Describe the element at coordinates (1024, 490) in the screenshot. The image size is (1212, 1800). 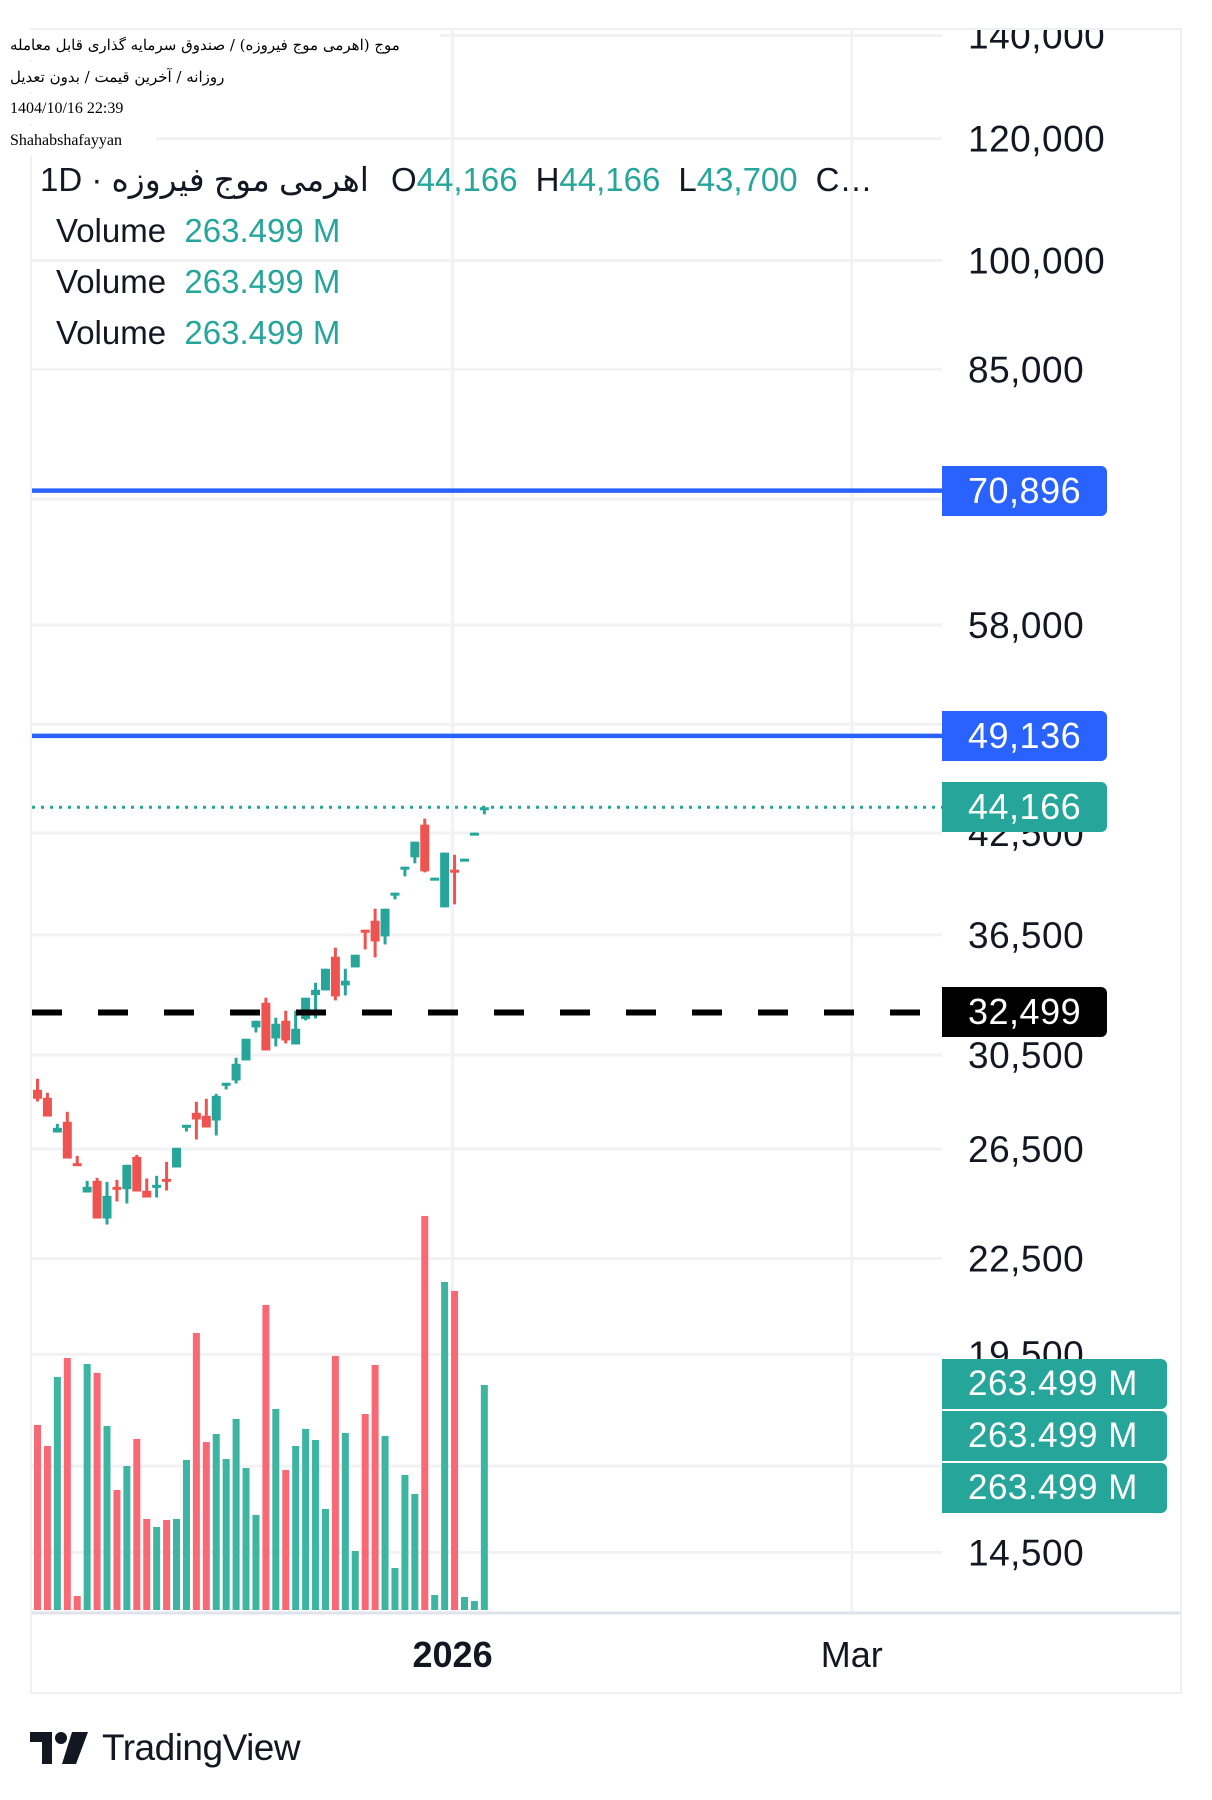
I see `price-tag-level: 70,896` at that location.